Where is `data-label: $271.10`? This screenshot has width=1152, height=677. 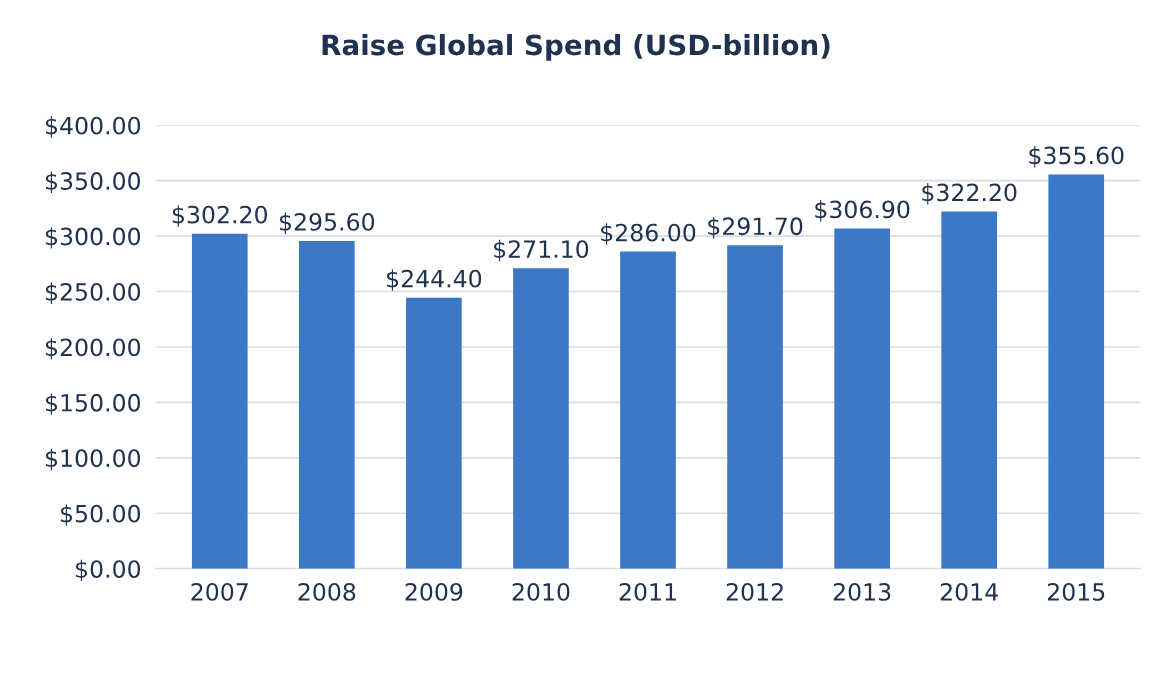
data-label: $271.10 is located at coordinates (541, 250).